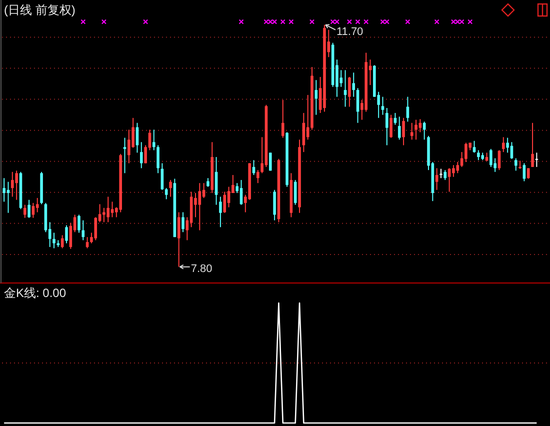 Image resolution: width=550 pixels, height=426 pixels. Describe the element at coordinates (201, 268) in the screenshot. I see `annotation: 7.80` at that location.